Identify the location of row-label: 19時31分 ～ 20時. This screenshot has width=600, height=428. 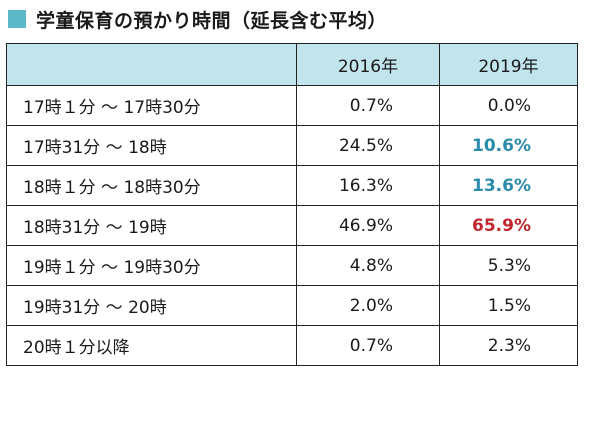
(151, 305).